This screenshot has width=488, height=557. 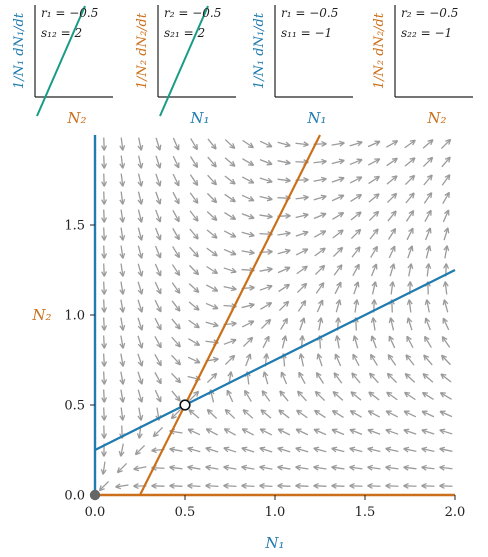 I want to click on inset-s-text: s₂₁ = 2, so click(x=184, y=33).